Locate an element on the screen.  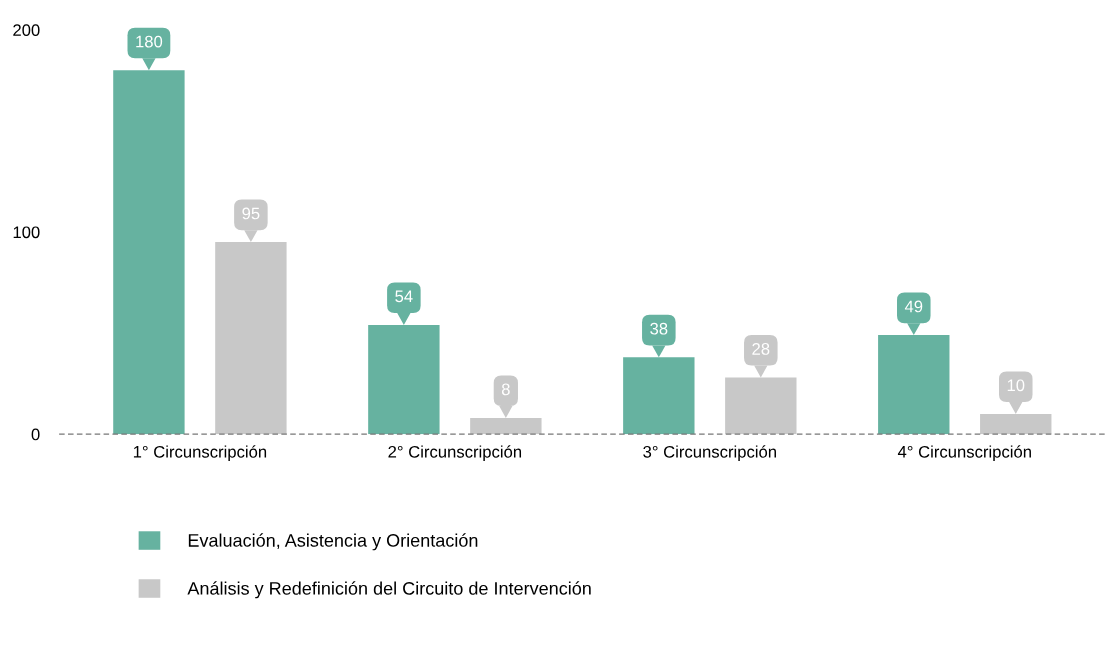
y-tick-label: 200 is located at coordinates (26, 30).